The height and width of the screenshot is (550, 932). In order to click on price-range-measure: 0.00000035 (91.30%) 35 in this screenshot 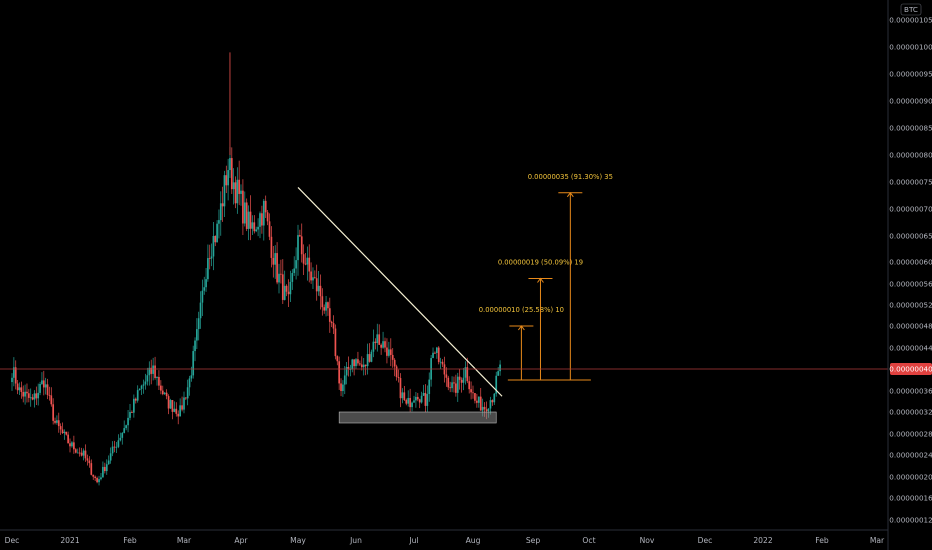, I will do `click(570, 276)`.